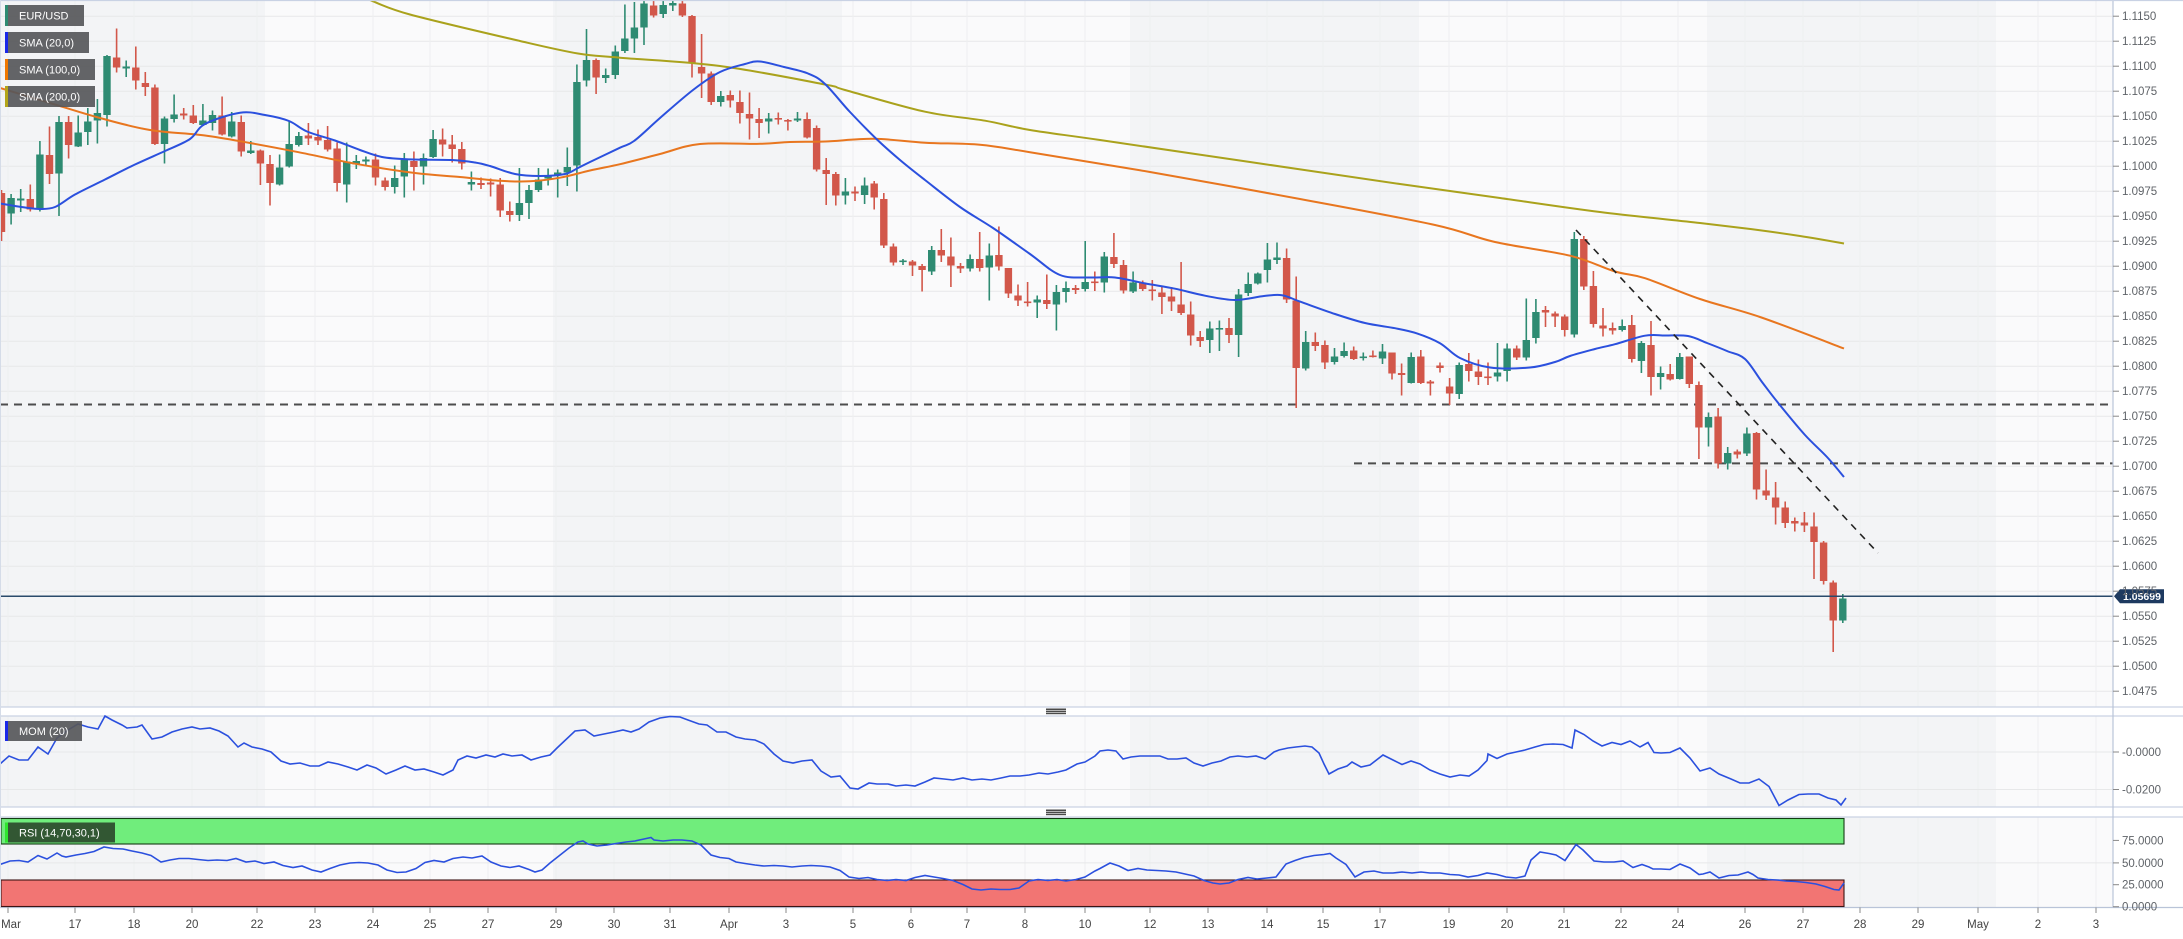  I want to click on svg-text: 18, so click(134, 925).